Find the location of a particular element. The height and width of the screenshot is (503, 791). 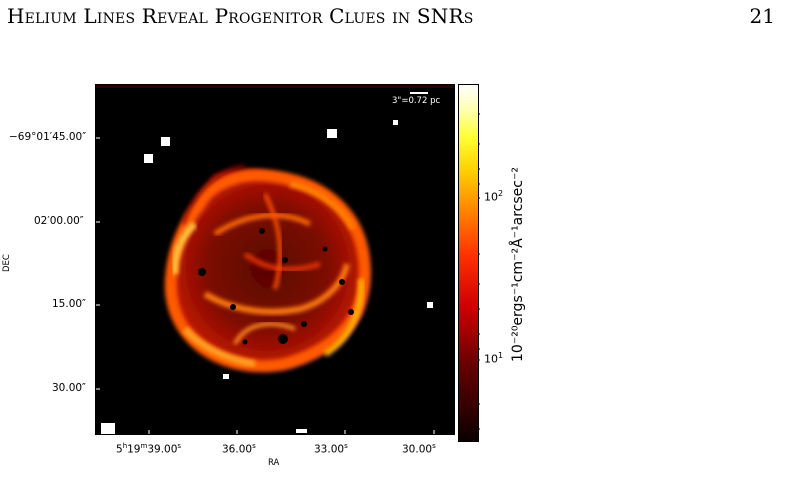

remnant-shell is located at coordinates (267, 268).